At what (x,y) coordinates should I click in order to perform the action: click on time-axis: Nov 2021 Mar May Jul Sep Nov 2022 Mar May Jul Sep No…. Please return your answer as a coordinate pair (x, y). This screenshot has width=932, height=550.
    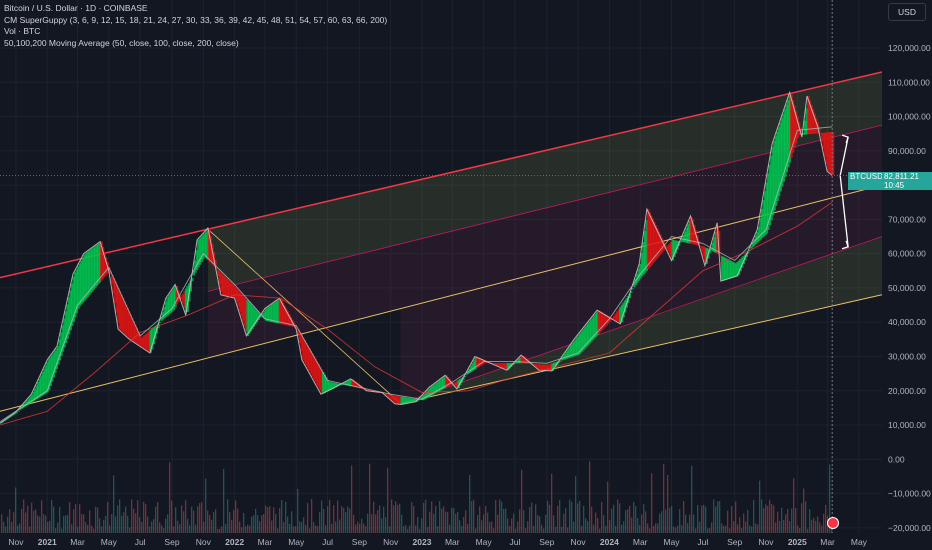
    Looking at the image, I should click on (466, 541).